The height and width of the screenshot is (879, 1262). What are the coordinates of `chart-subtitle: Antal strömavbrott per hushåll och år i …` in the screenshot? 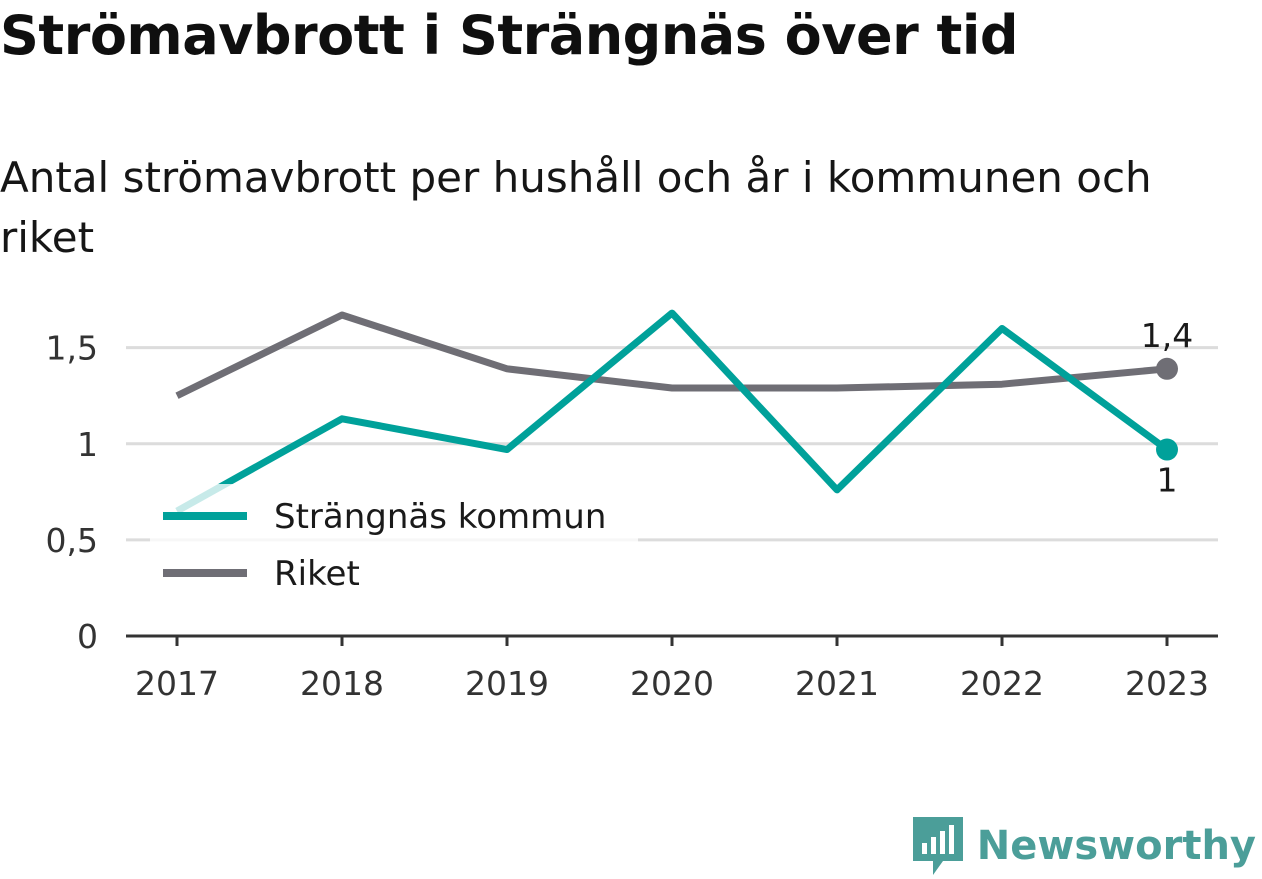 It's located at (576, 207).